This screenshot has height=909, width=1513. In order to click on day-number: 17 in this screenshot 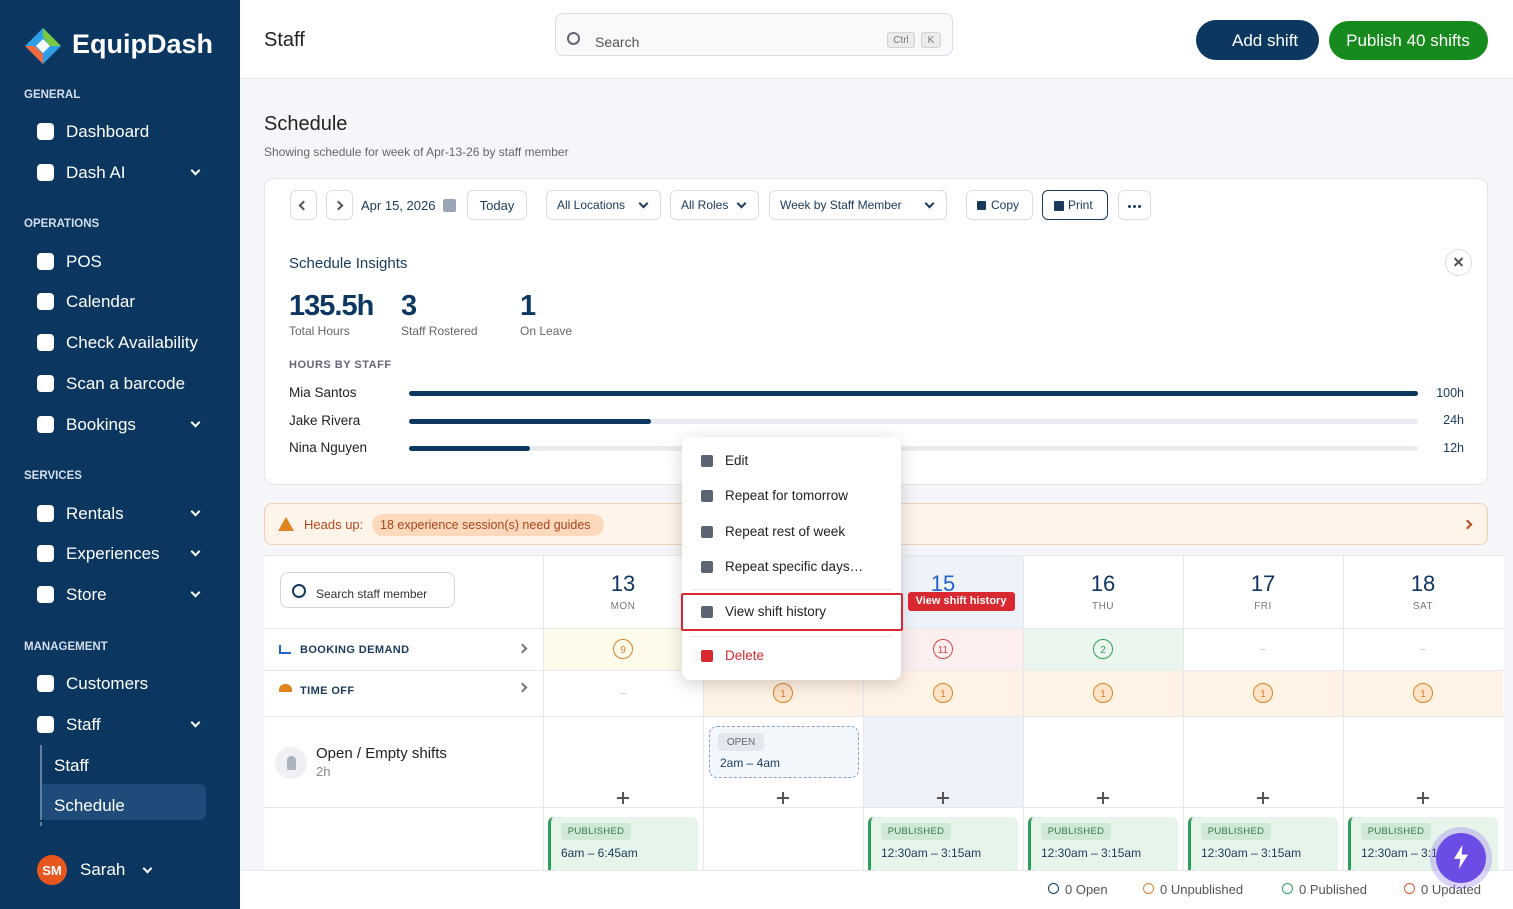, I will do `click(1263, 583)`.